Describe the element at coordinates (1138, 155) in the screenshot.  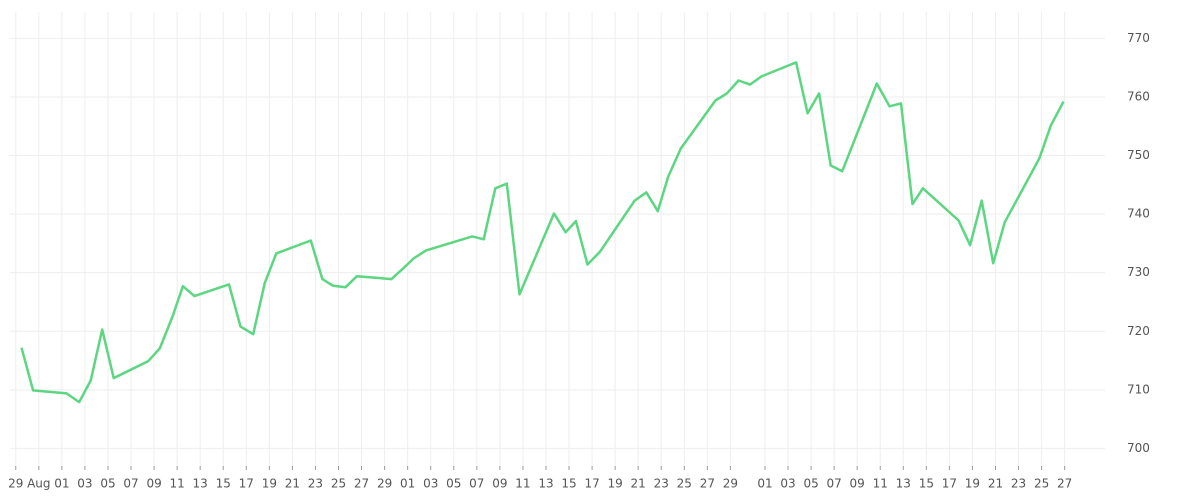
I see `y-tick-label: 750` at that location.